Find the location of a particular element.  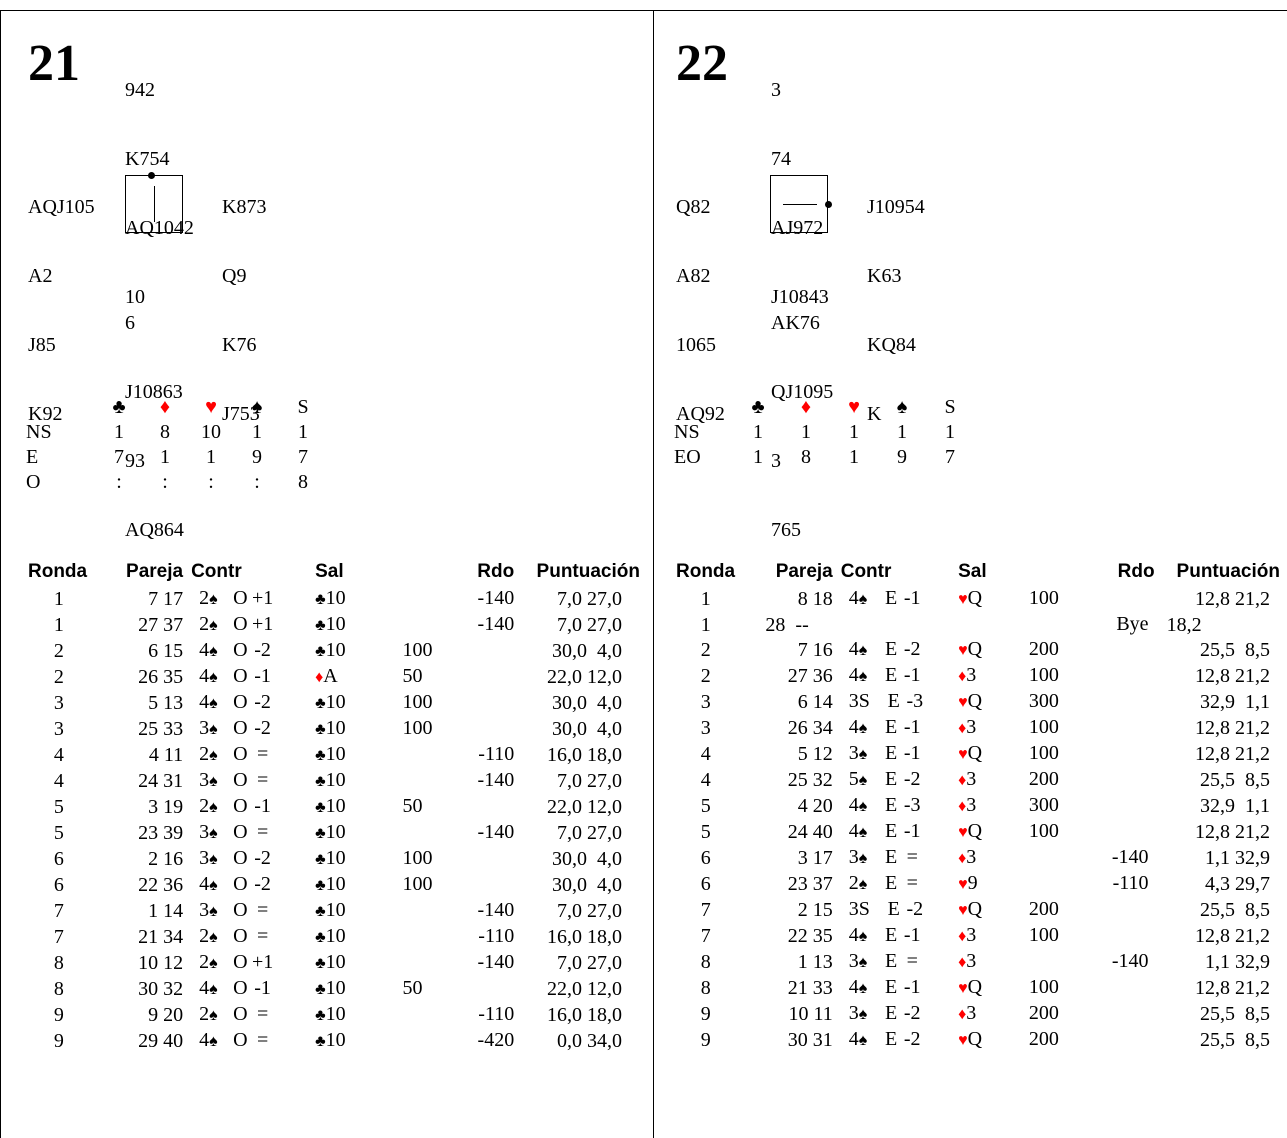

pareja-cell: 2 16 is located at coordinates (166, 859).